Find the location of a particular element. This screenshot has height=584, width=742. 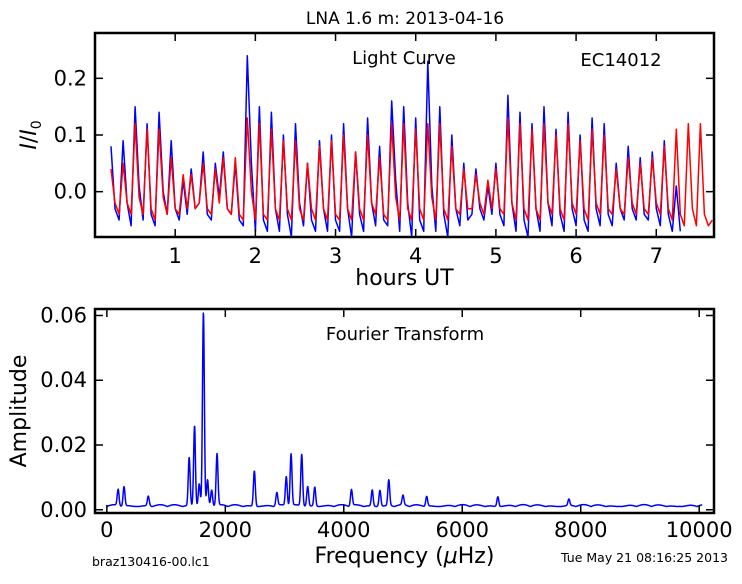

lc-ylabel: I/I0 is located at coordinates (31, 134).